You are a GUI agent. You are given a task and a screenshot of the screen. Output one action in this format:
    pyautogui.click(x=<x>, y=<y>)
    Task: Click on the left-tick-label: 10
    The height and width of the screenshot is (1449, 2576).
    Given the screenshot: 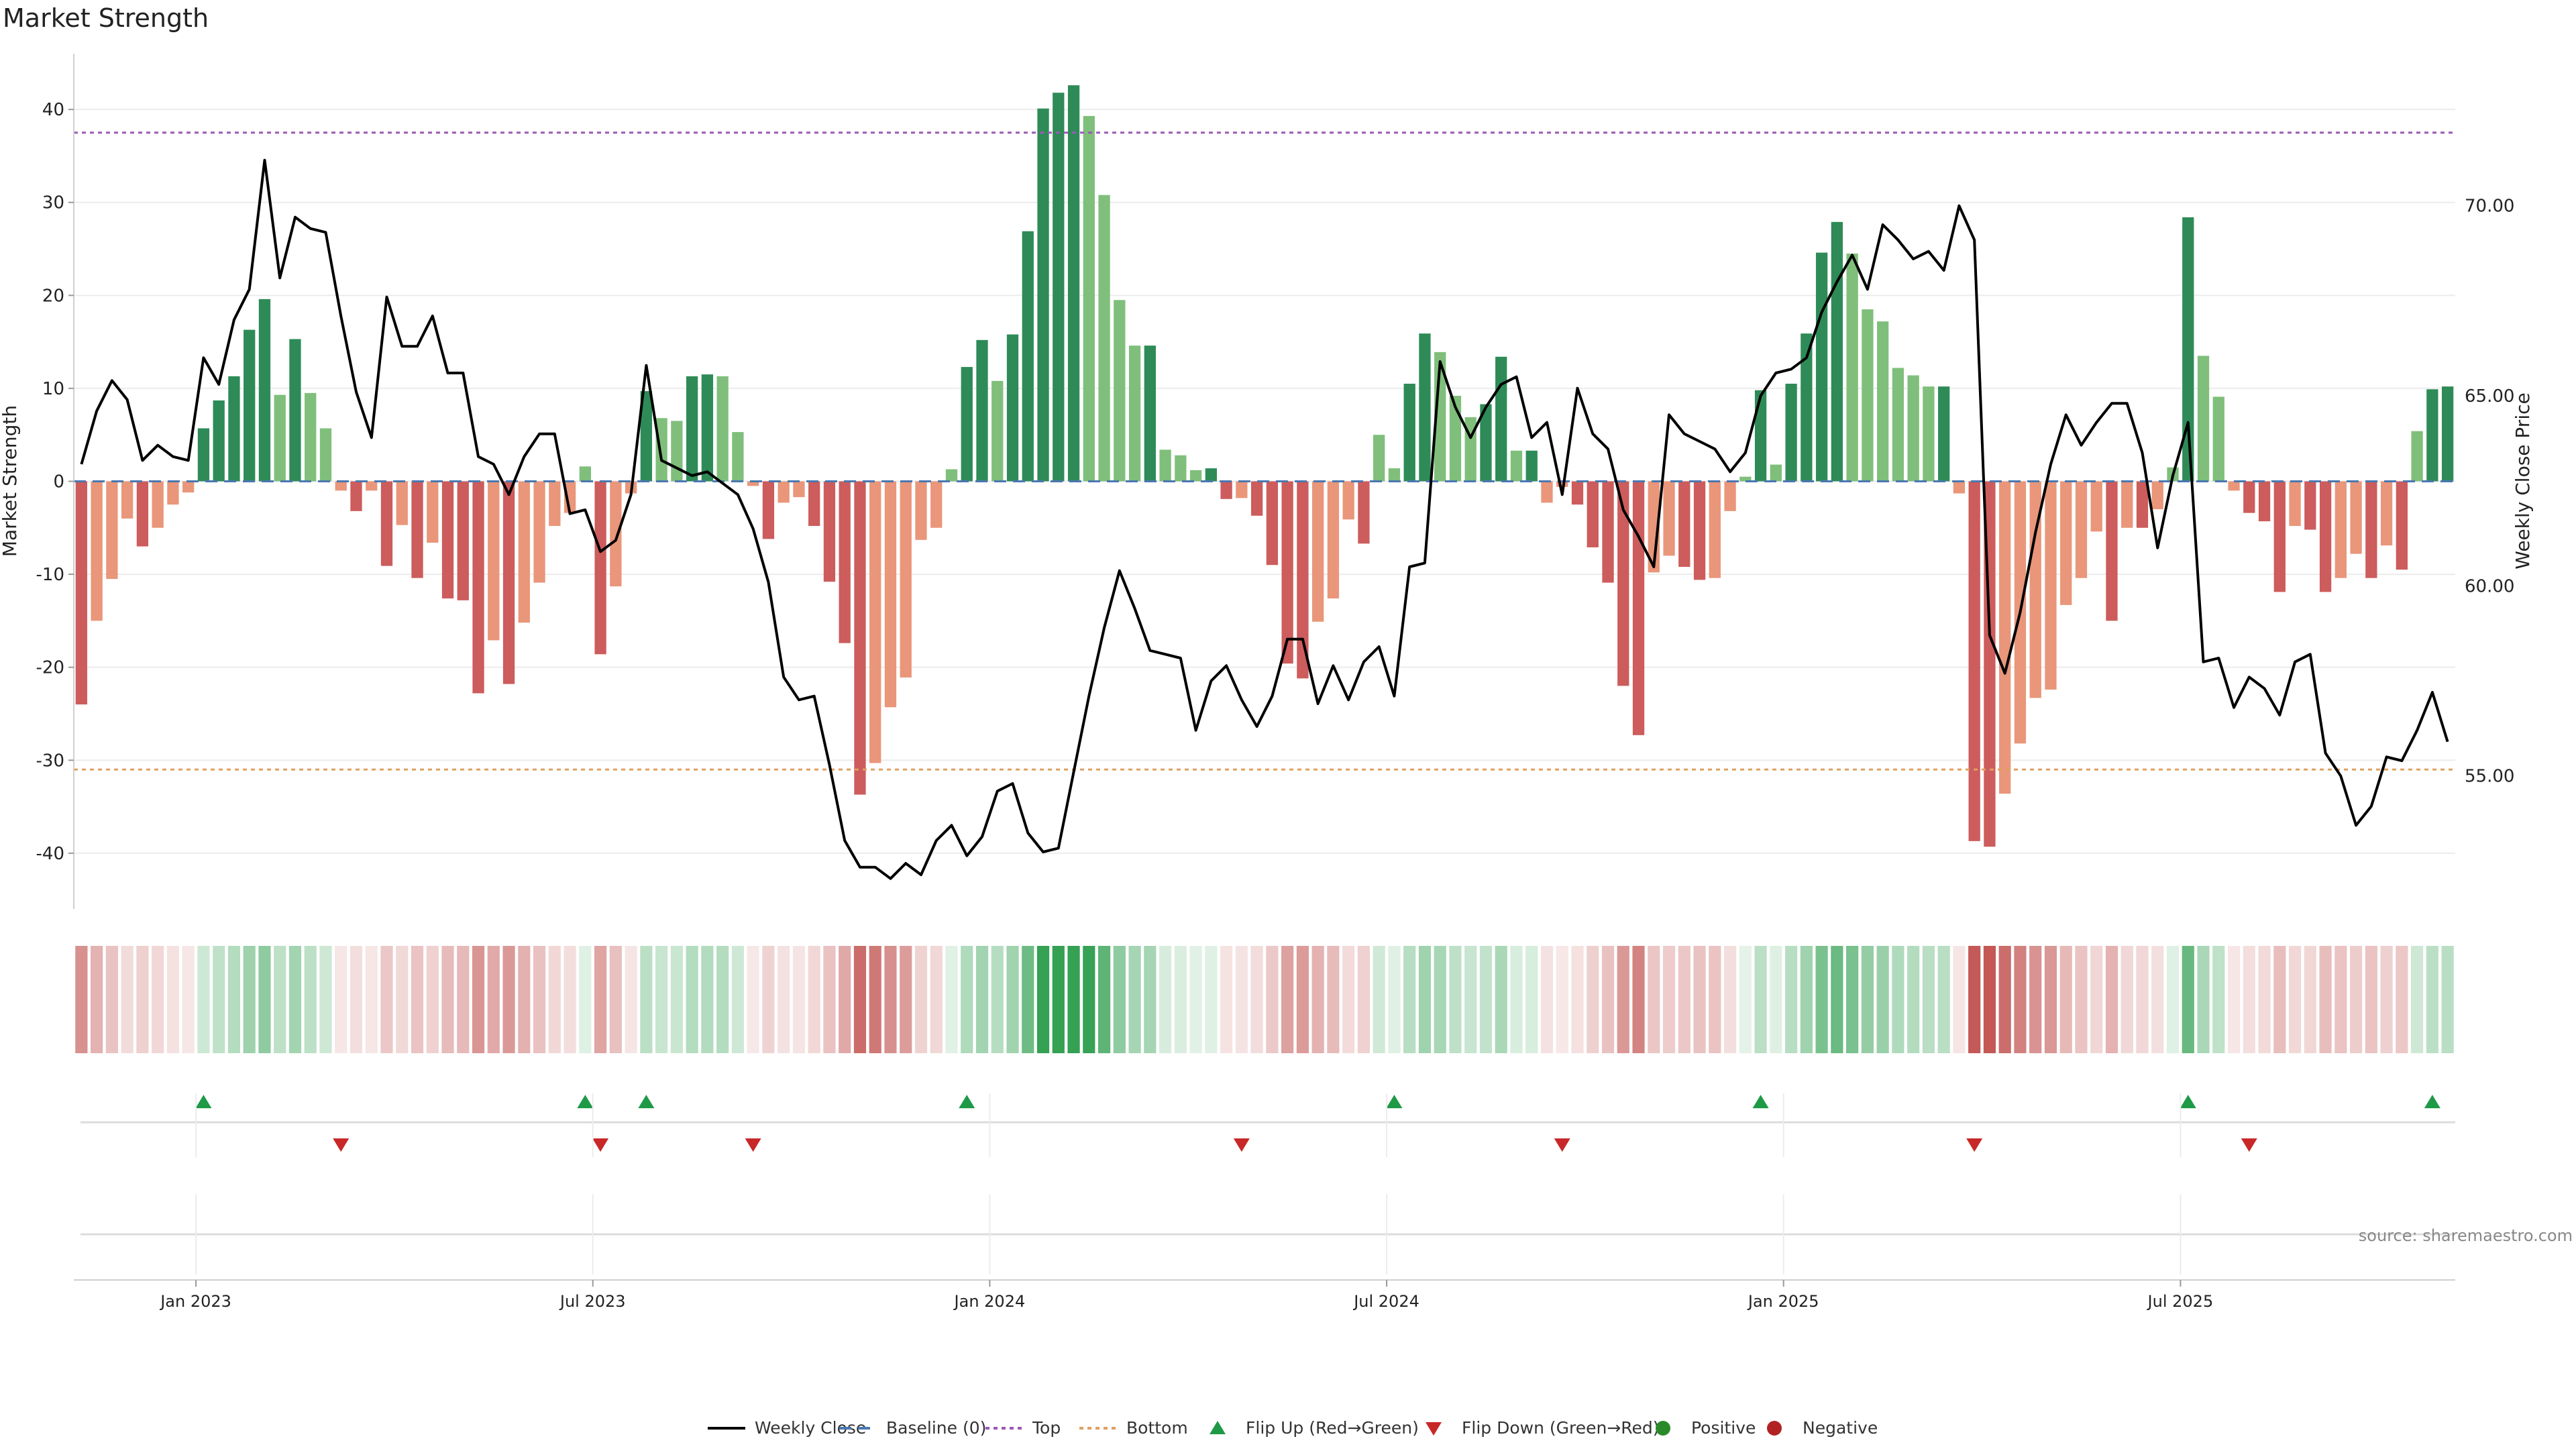 What is the action you would take?
    pyautogui.click(x=53, y=389)
    